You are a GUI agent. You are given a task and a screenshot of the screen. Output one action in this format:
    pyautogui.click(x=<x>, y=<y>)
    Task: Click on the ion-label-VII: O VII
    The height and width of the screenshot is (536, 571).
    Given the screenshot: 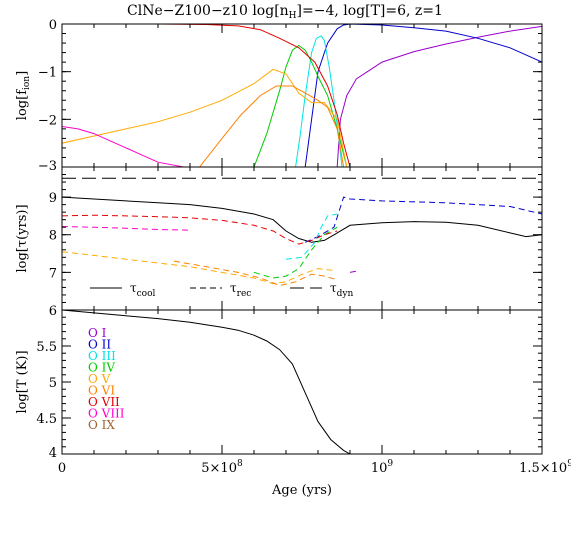 What is the action you would take?
    pyautogui.click(x=104, y=402)
    